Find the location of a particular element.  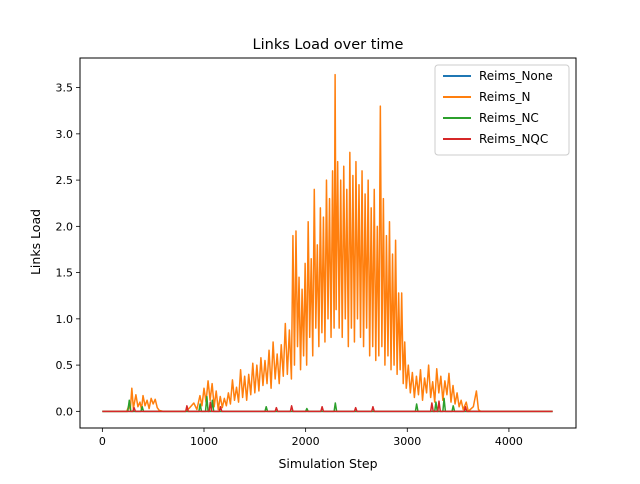

legend-label-reims-nqc: Reims_NQC is located at coordinates (513, 139).